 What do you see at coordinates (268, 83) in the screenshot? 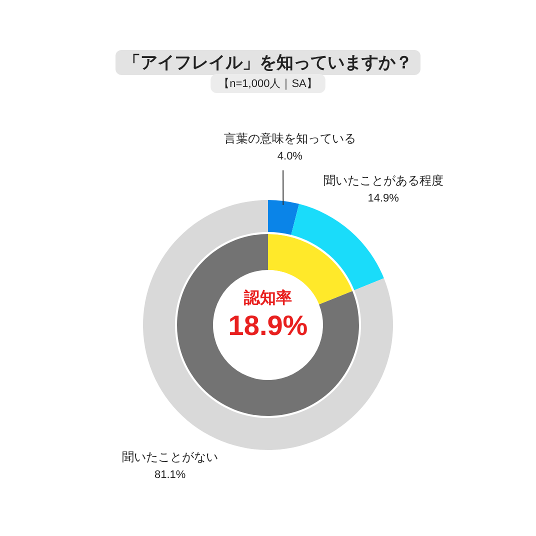
I see `chart-subtitle: 【n=1,000人｜SA】` at bounding box center [268, 83].